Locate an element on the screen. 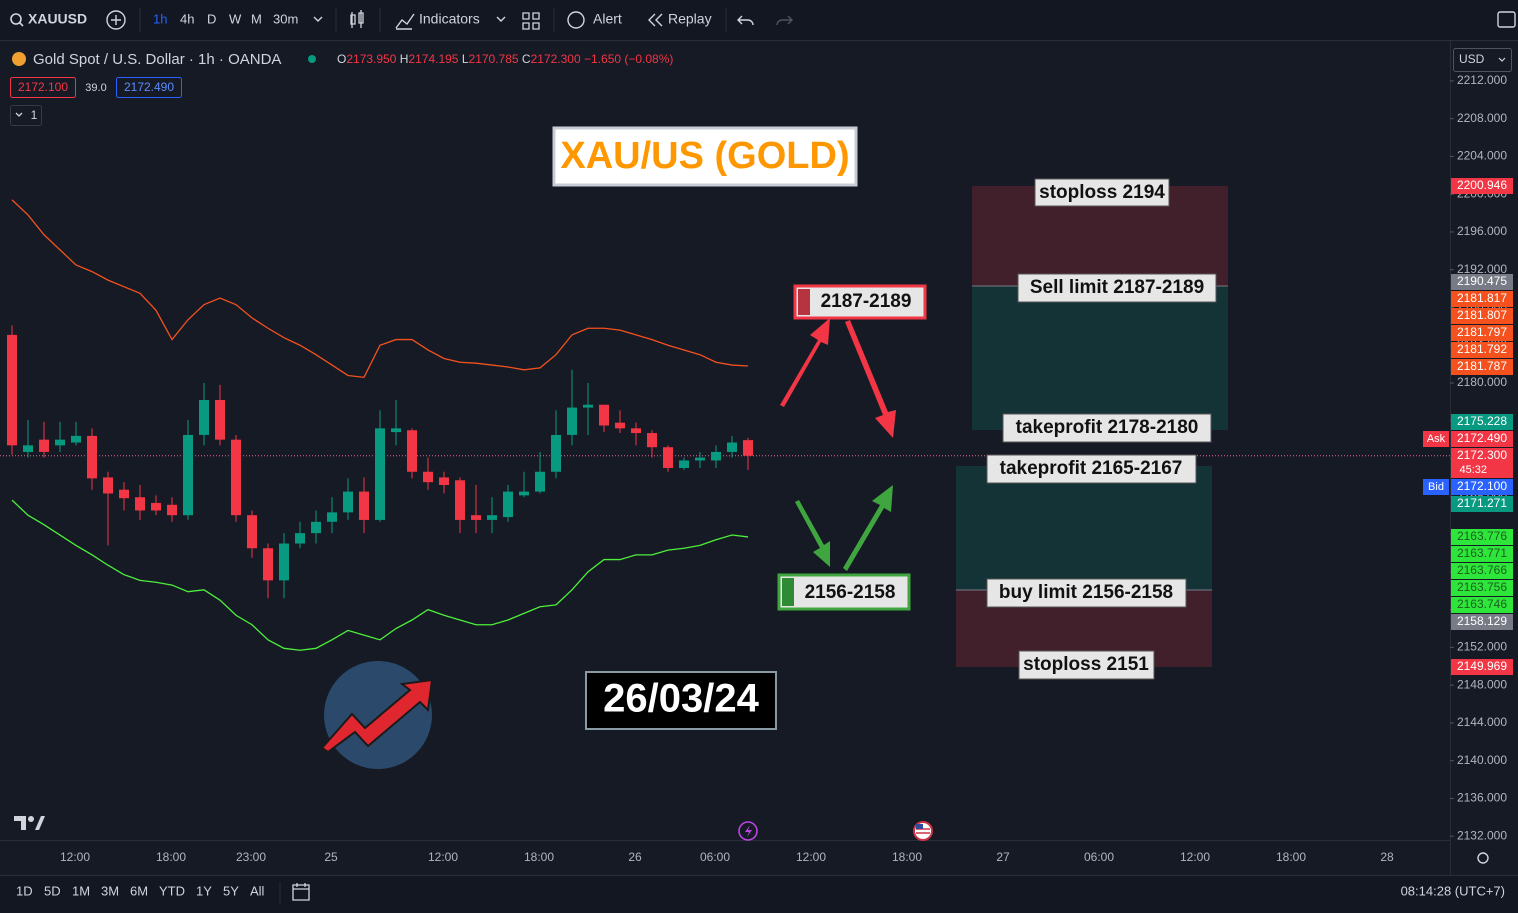 This screenshot has height=913, width=1518. price-tag-label: 2181.807 is located at coordinates (1482, 315).